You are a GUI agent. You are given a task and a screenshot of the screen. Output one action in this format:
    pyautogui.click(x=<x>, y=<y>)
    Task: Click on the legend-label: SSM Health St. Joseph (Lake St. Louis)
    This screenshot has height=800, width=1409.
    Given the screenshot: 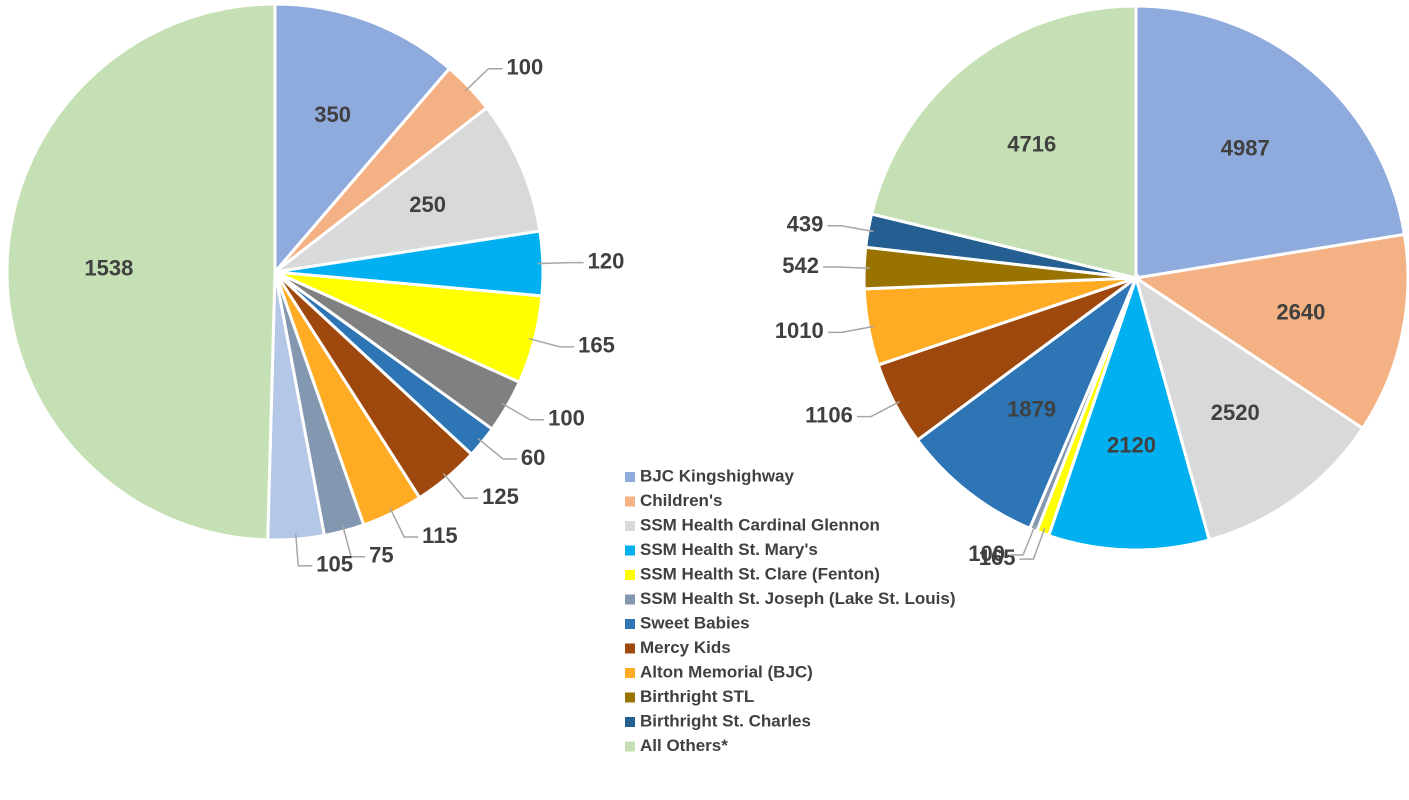 What is the action you would take?
    pyautogui.click(x=798, y=598)
    